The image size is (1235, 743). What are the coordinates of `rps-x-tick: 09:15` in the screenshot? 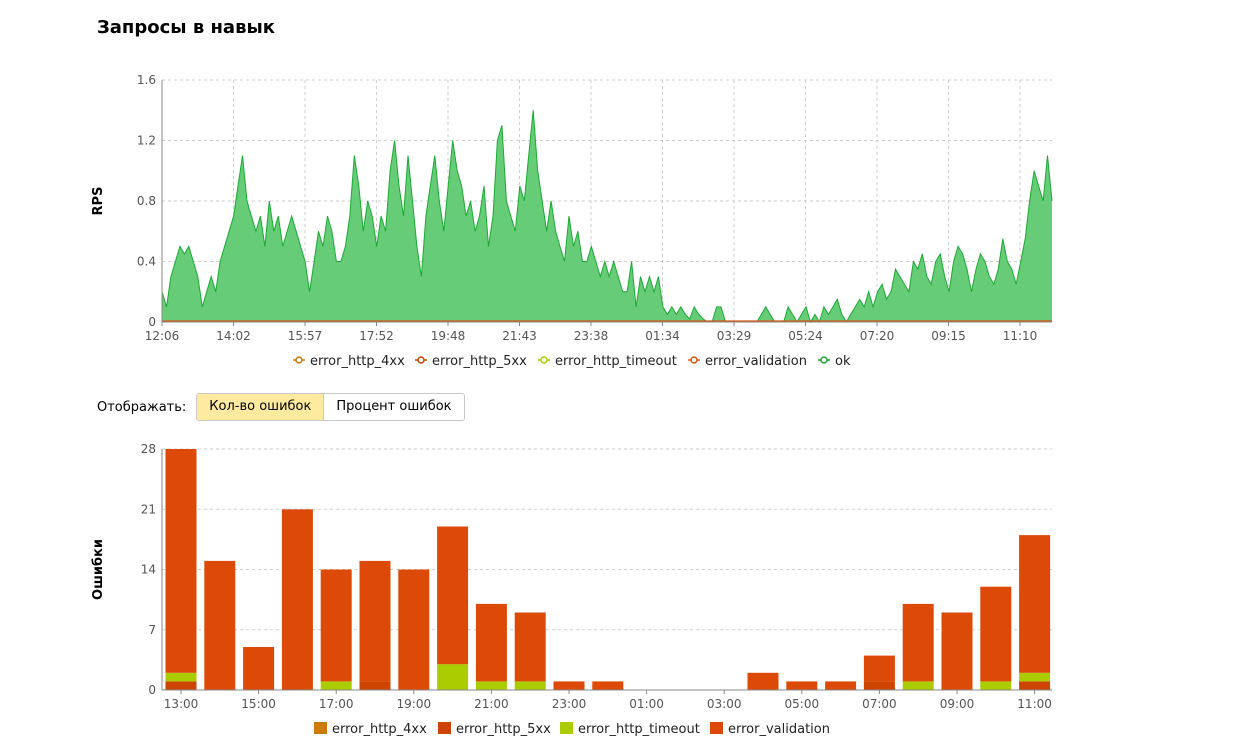 It's located at (948, 336).